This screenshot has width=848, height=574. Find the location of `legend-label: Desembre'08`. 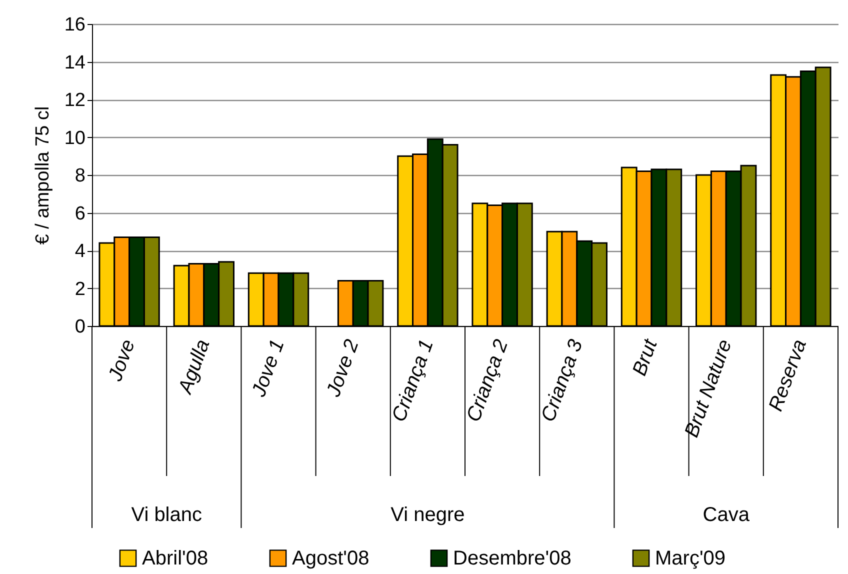

legend-label: Desembre'08 is located at coordinates (512, 558).